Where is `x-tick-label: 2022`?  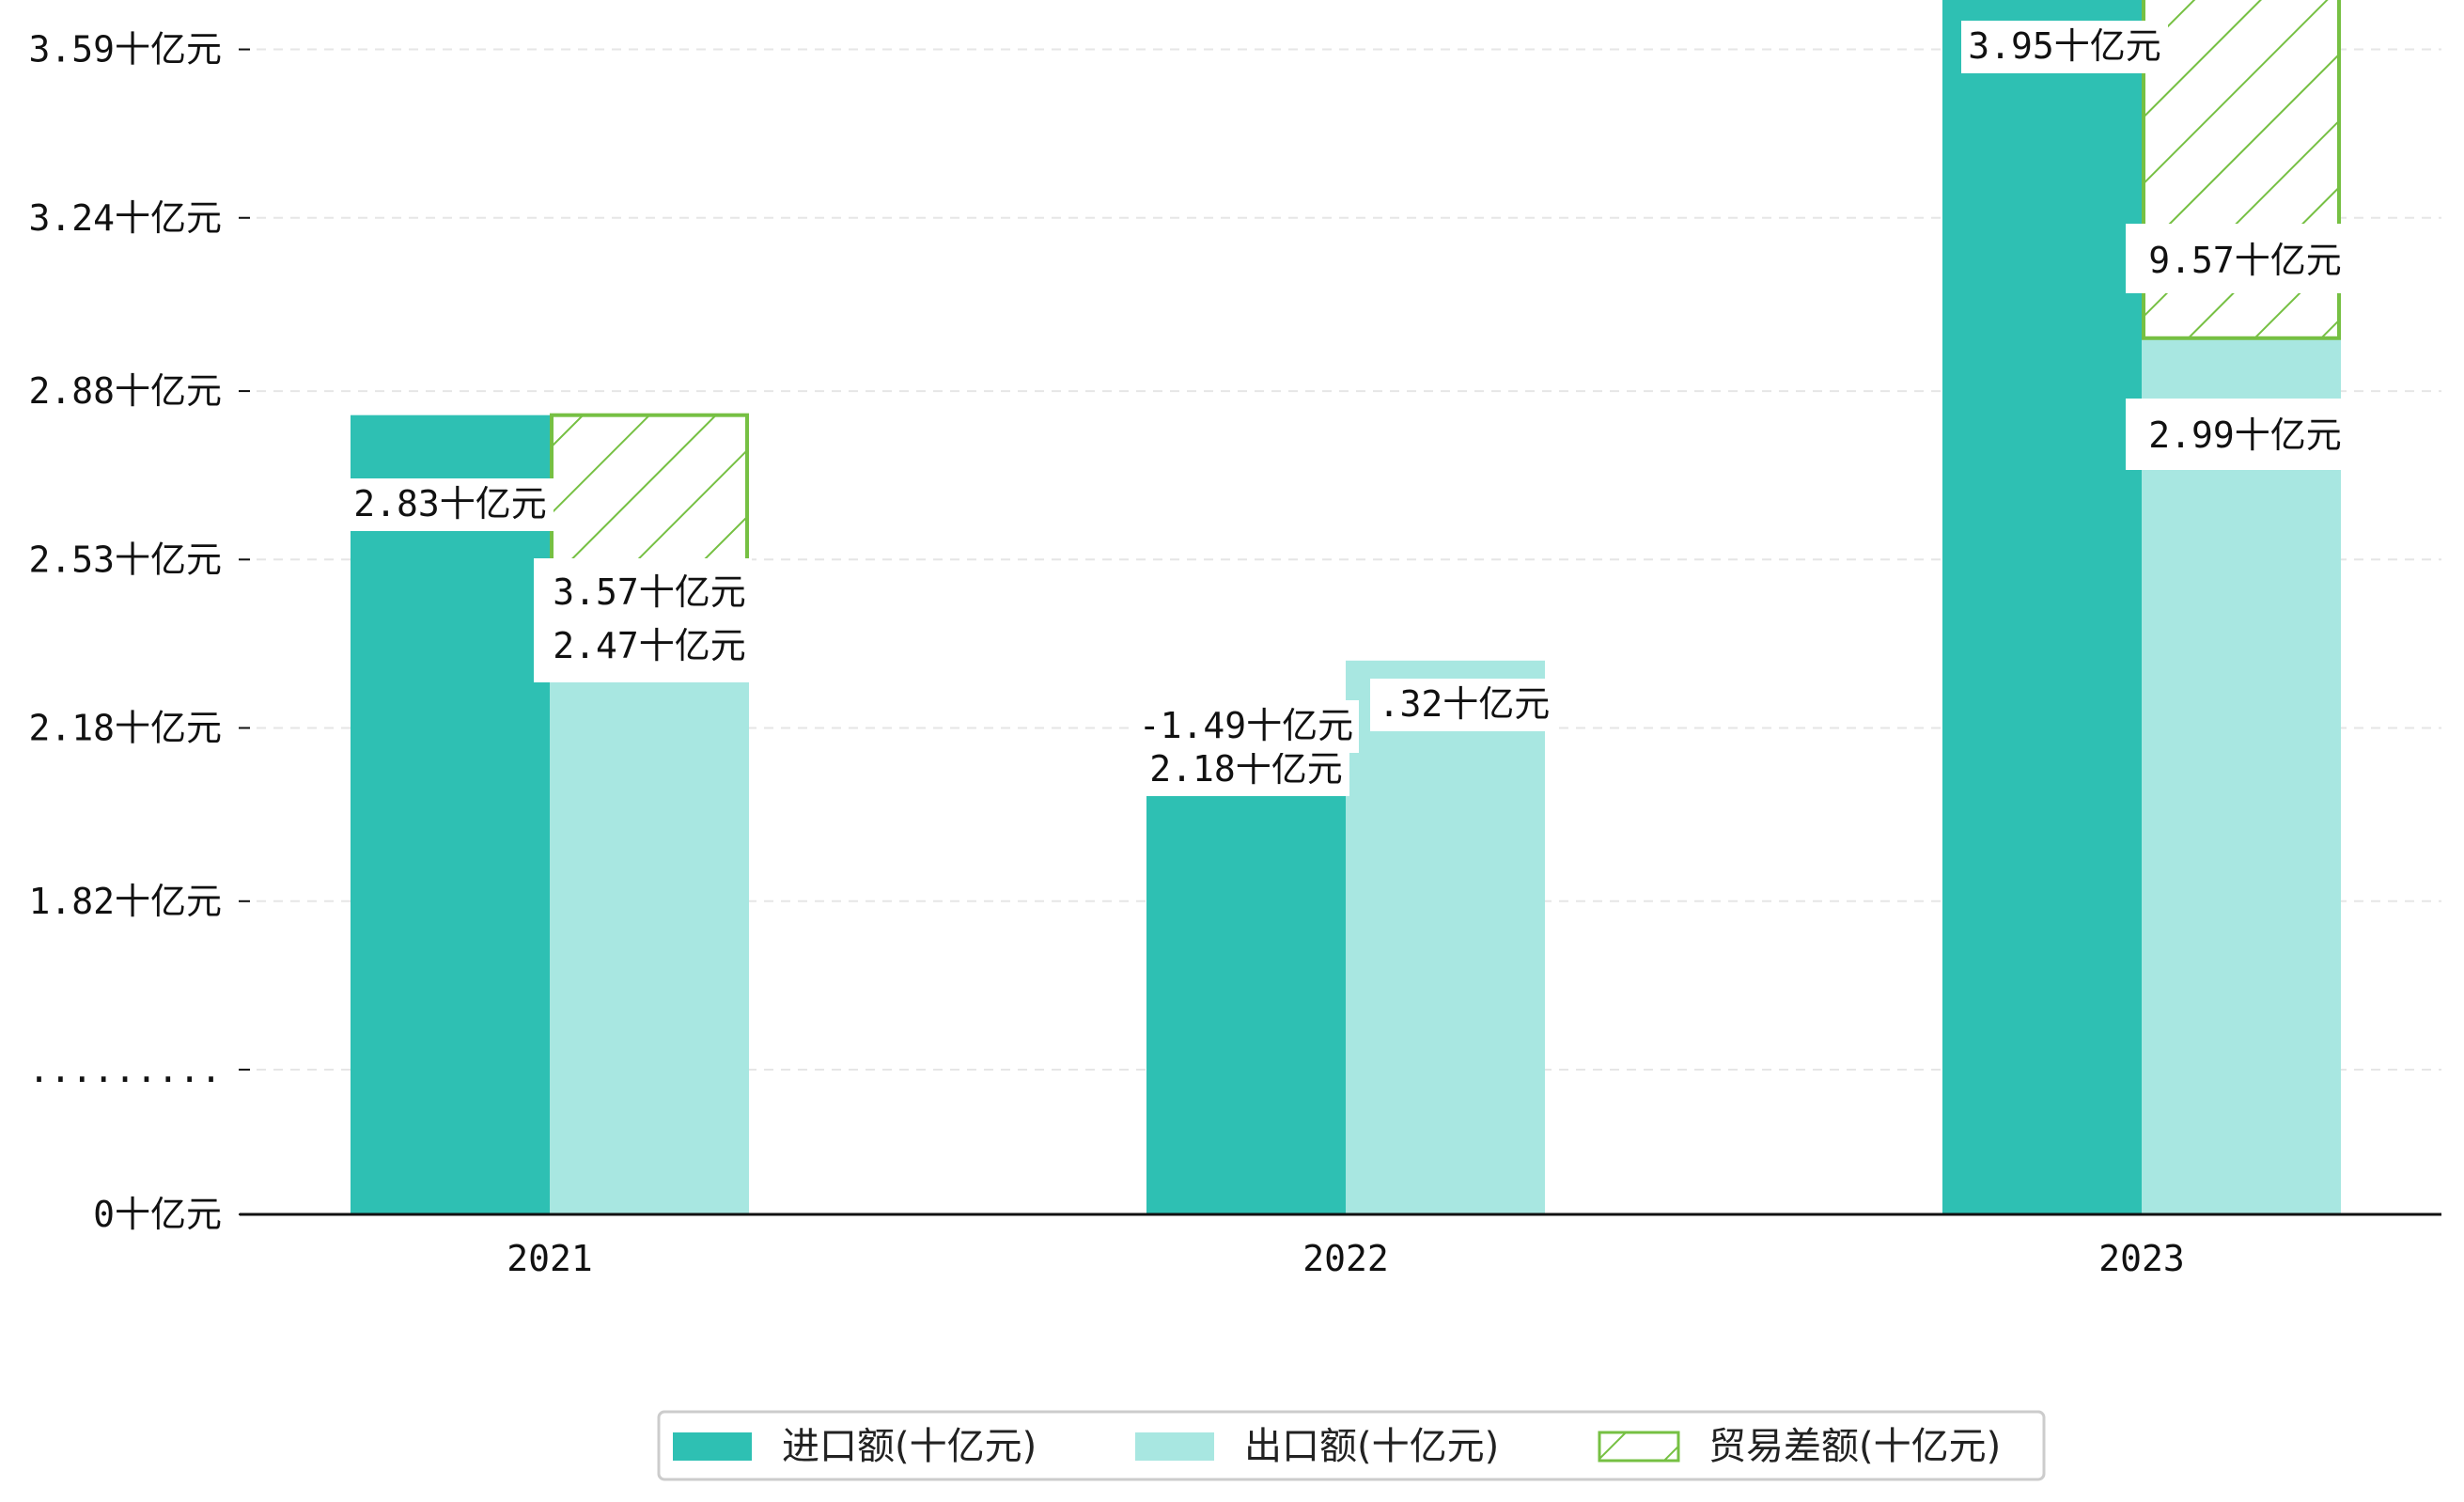 x-tick-label: 2022 is located at coordinates (1345, 1258).